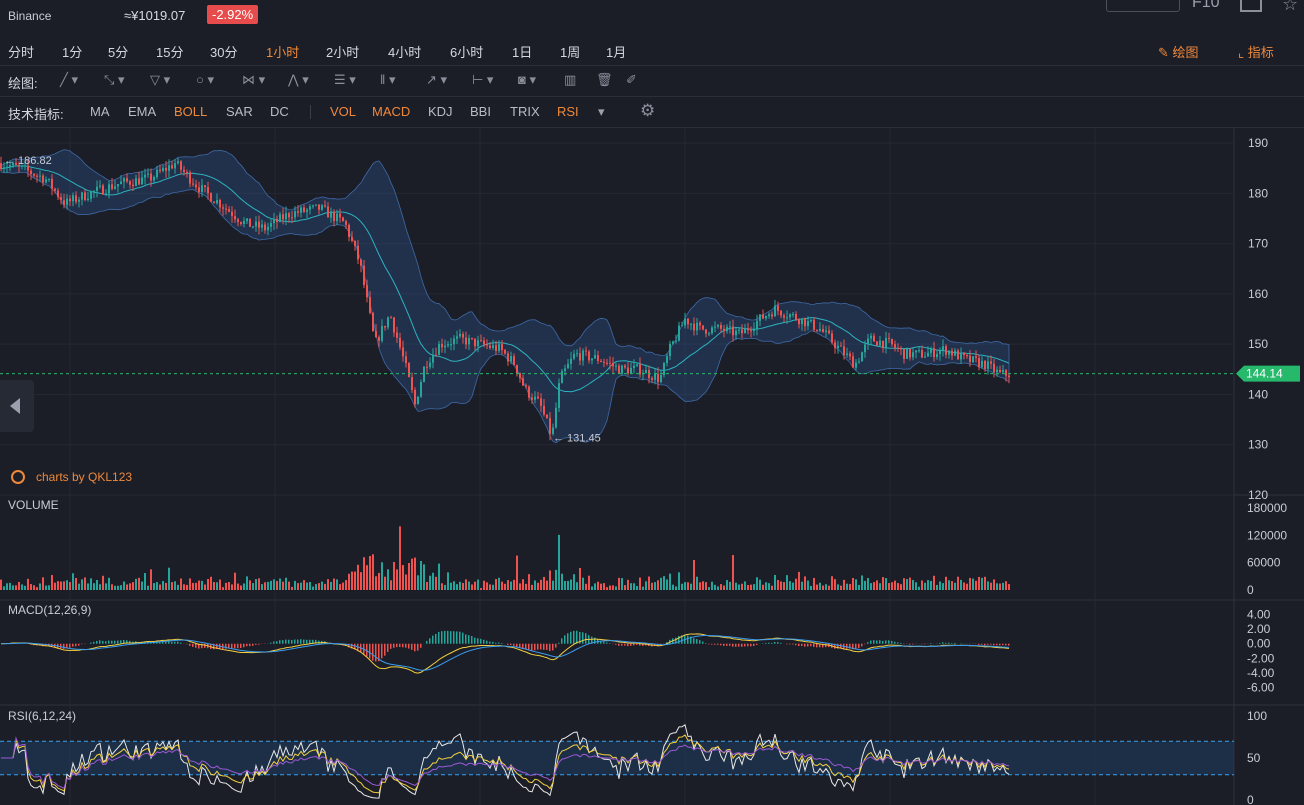 The image size is (1304, 805). Describe the element at coordinates (1178, 52) in the screenshot. I see `draw-tool-button: ✎ 绘图` at that location.